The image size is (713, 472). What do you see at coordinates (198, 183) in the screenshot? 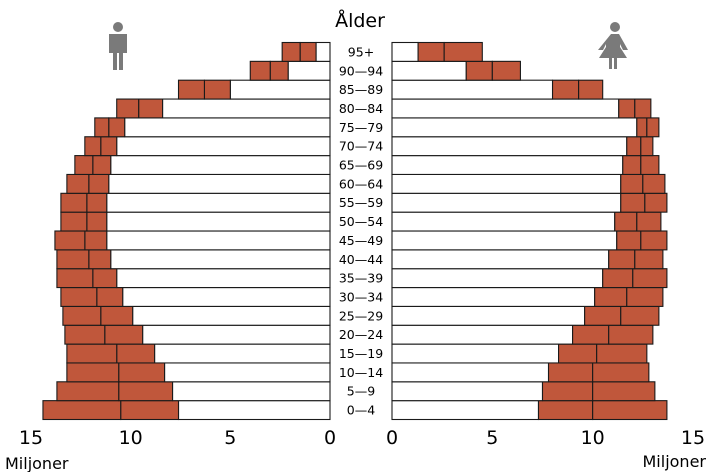
I see `left-bar-60—64` at bounding box center [198, 183].